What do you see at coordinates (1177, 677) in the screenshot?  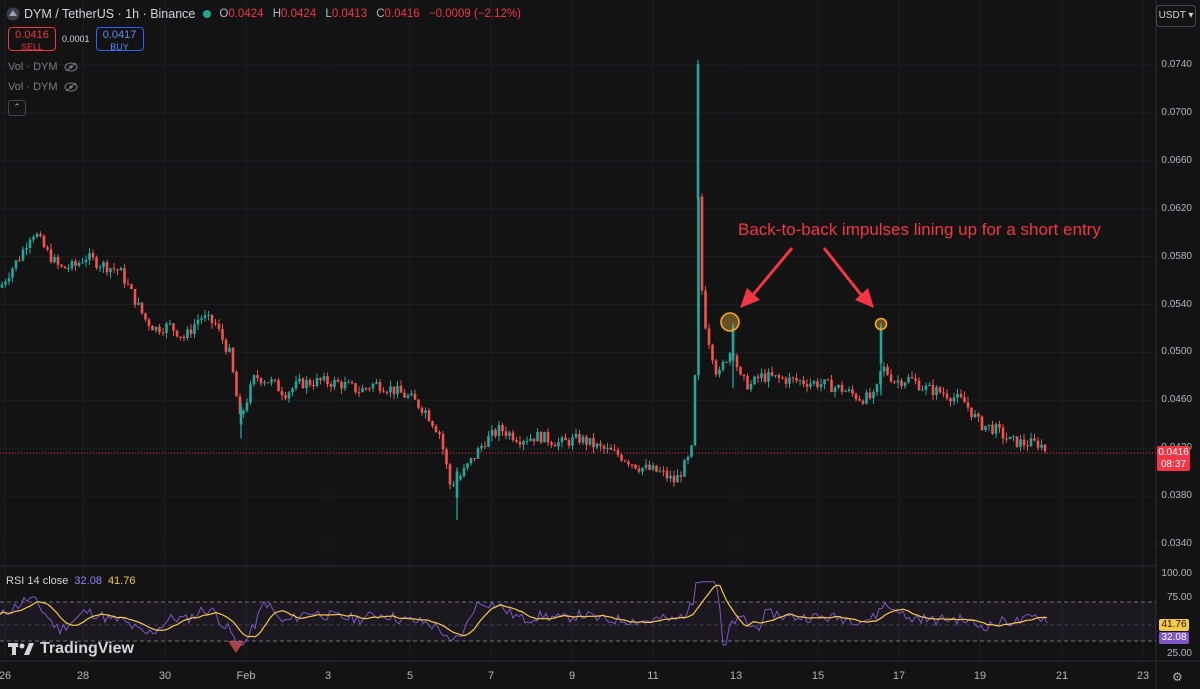 I see `gear-icon: ⚙` at bounding box center [1177, 677].